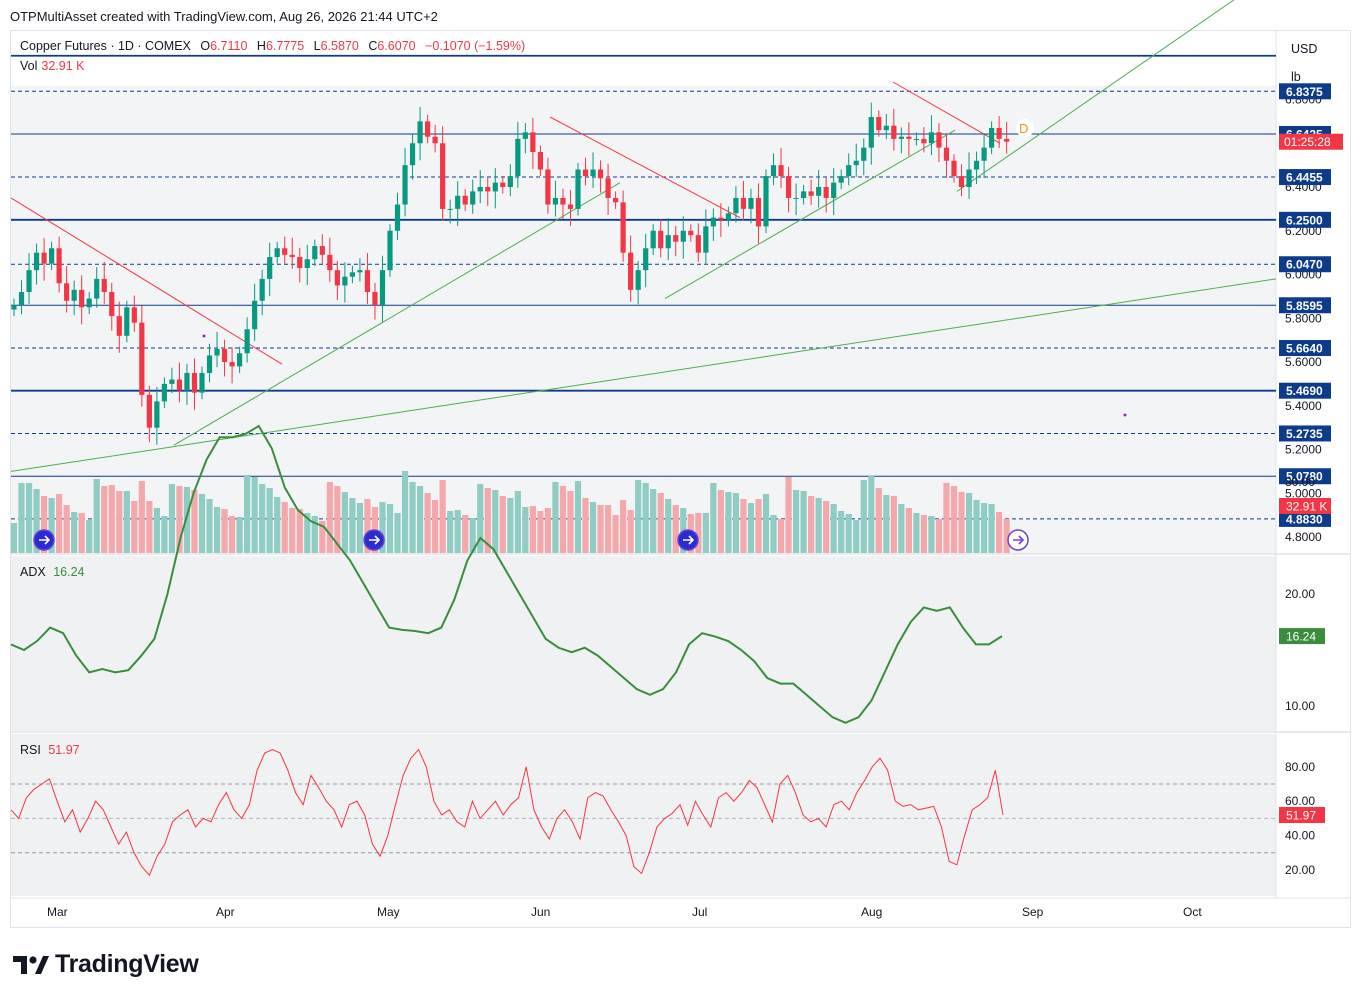 The height and width of the screenshot is (996, 1361). What do you see at coordinates (1296, 77) in the screenshot?
I see `unit-label: lb` at bounding box center [1296, 77].